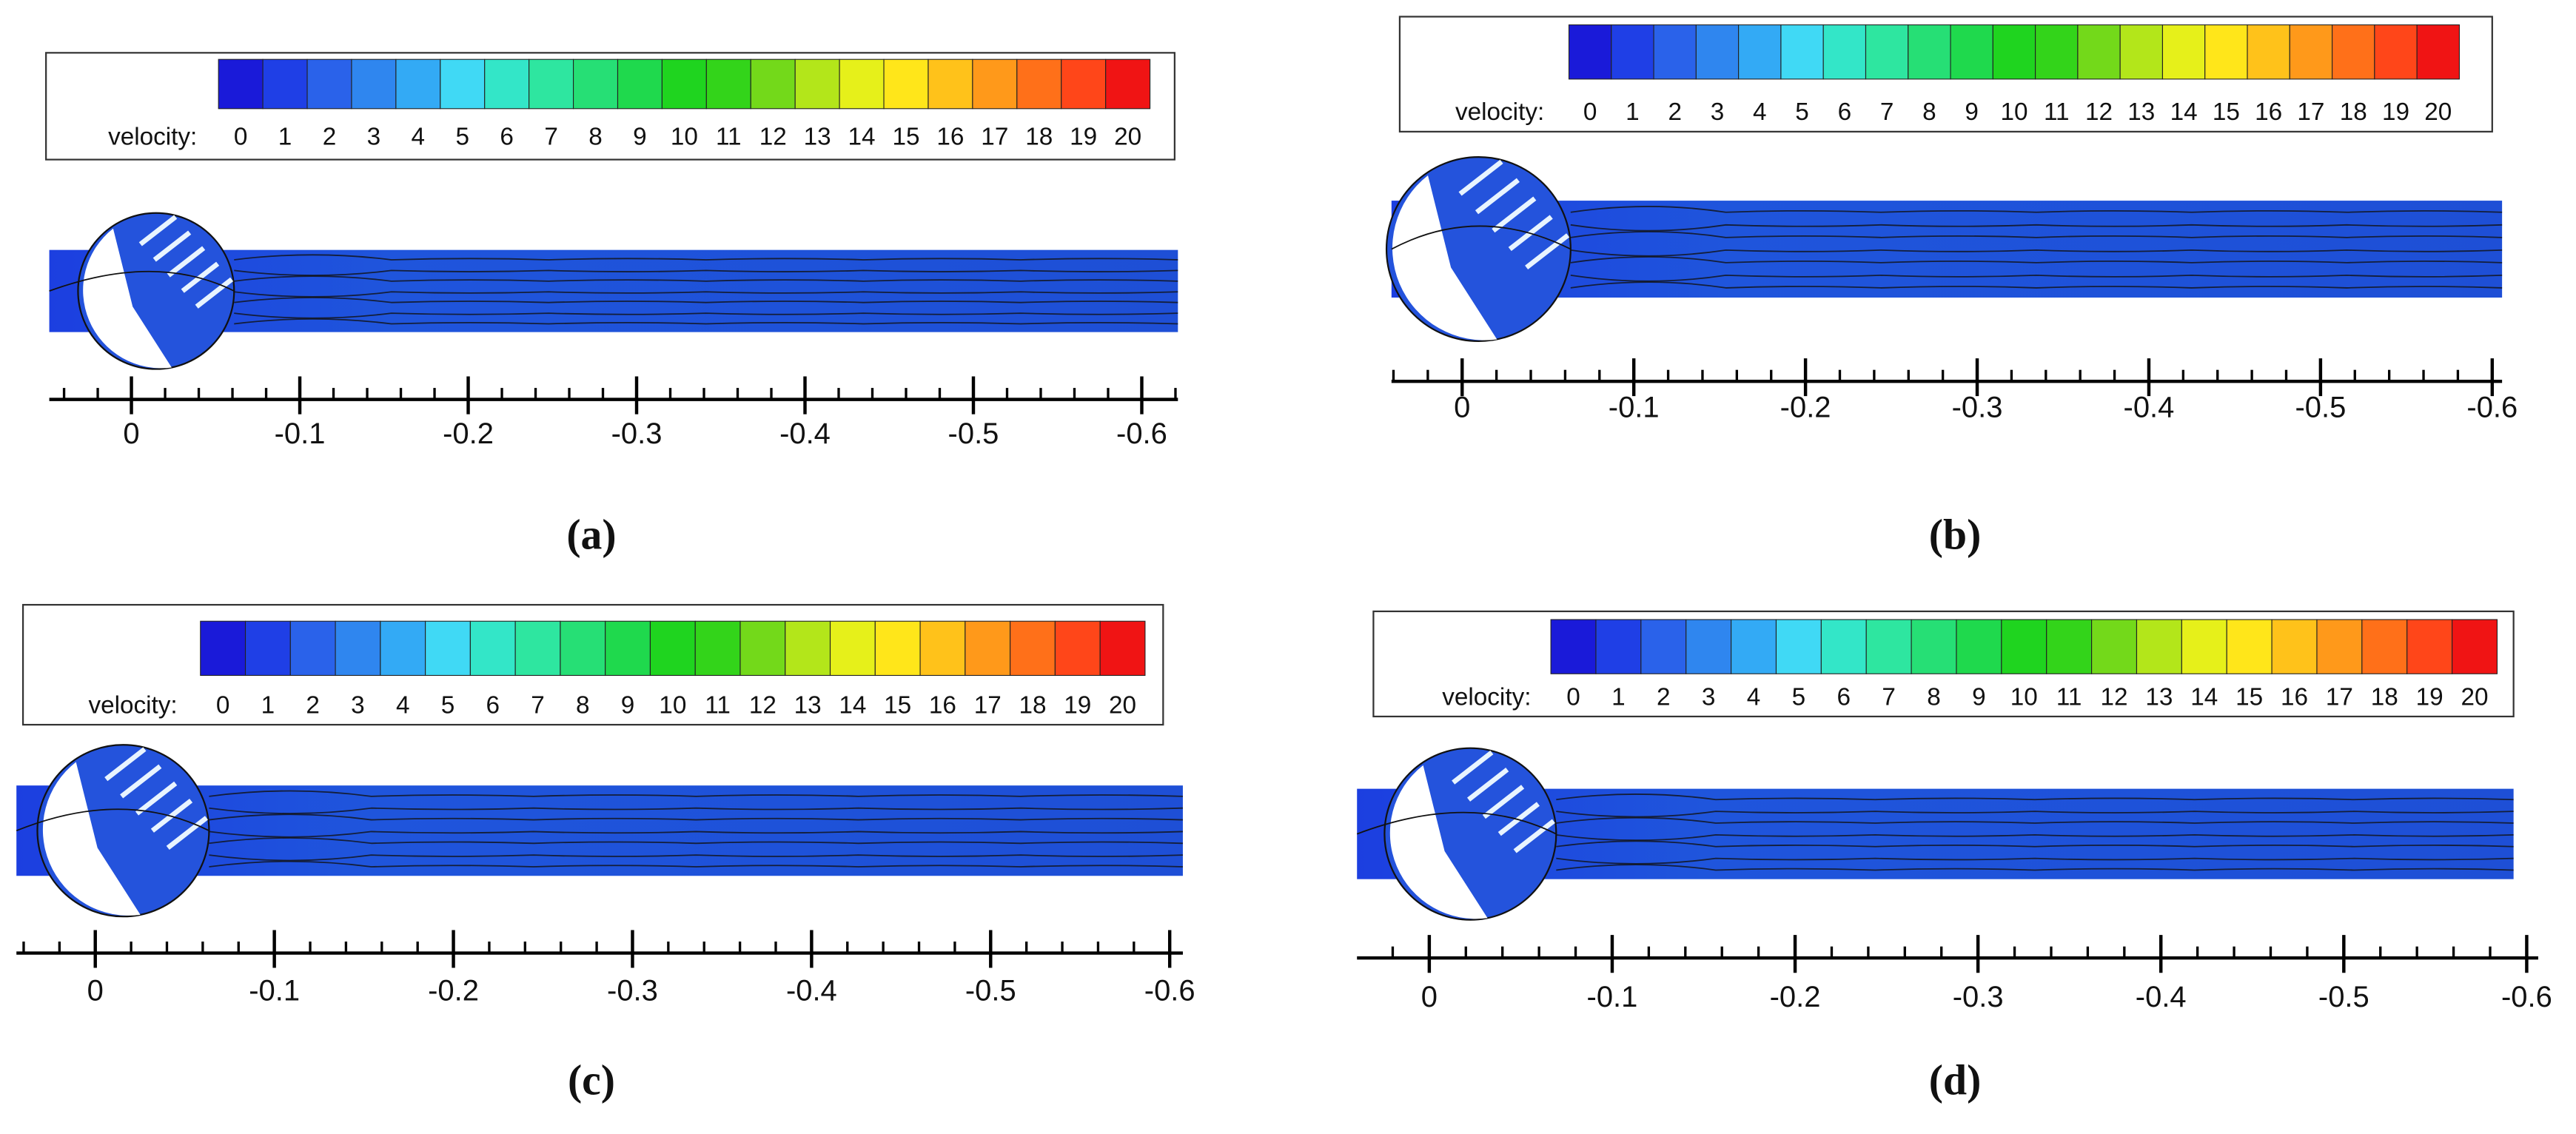 The image size is (2576, 1134). Describe the element at coordinates (632, 990) in the screenshot. I see `axis-tick-label: -0.3` at that location.